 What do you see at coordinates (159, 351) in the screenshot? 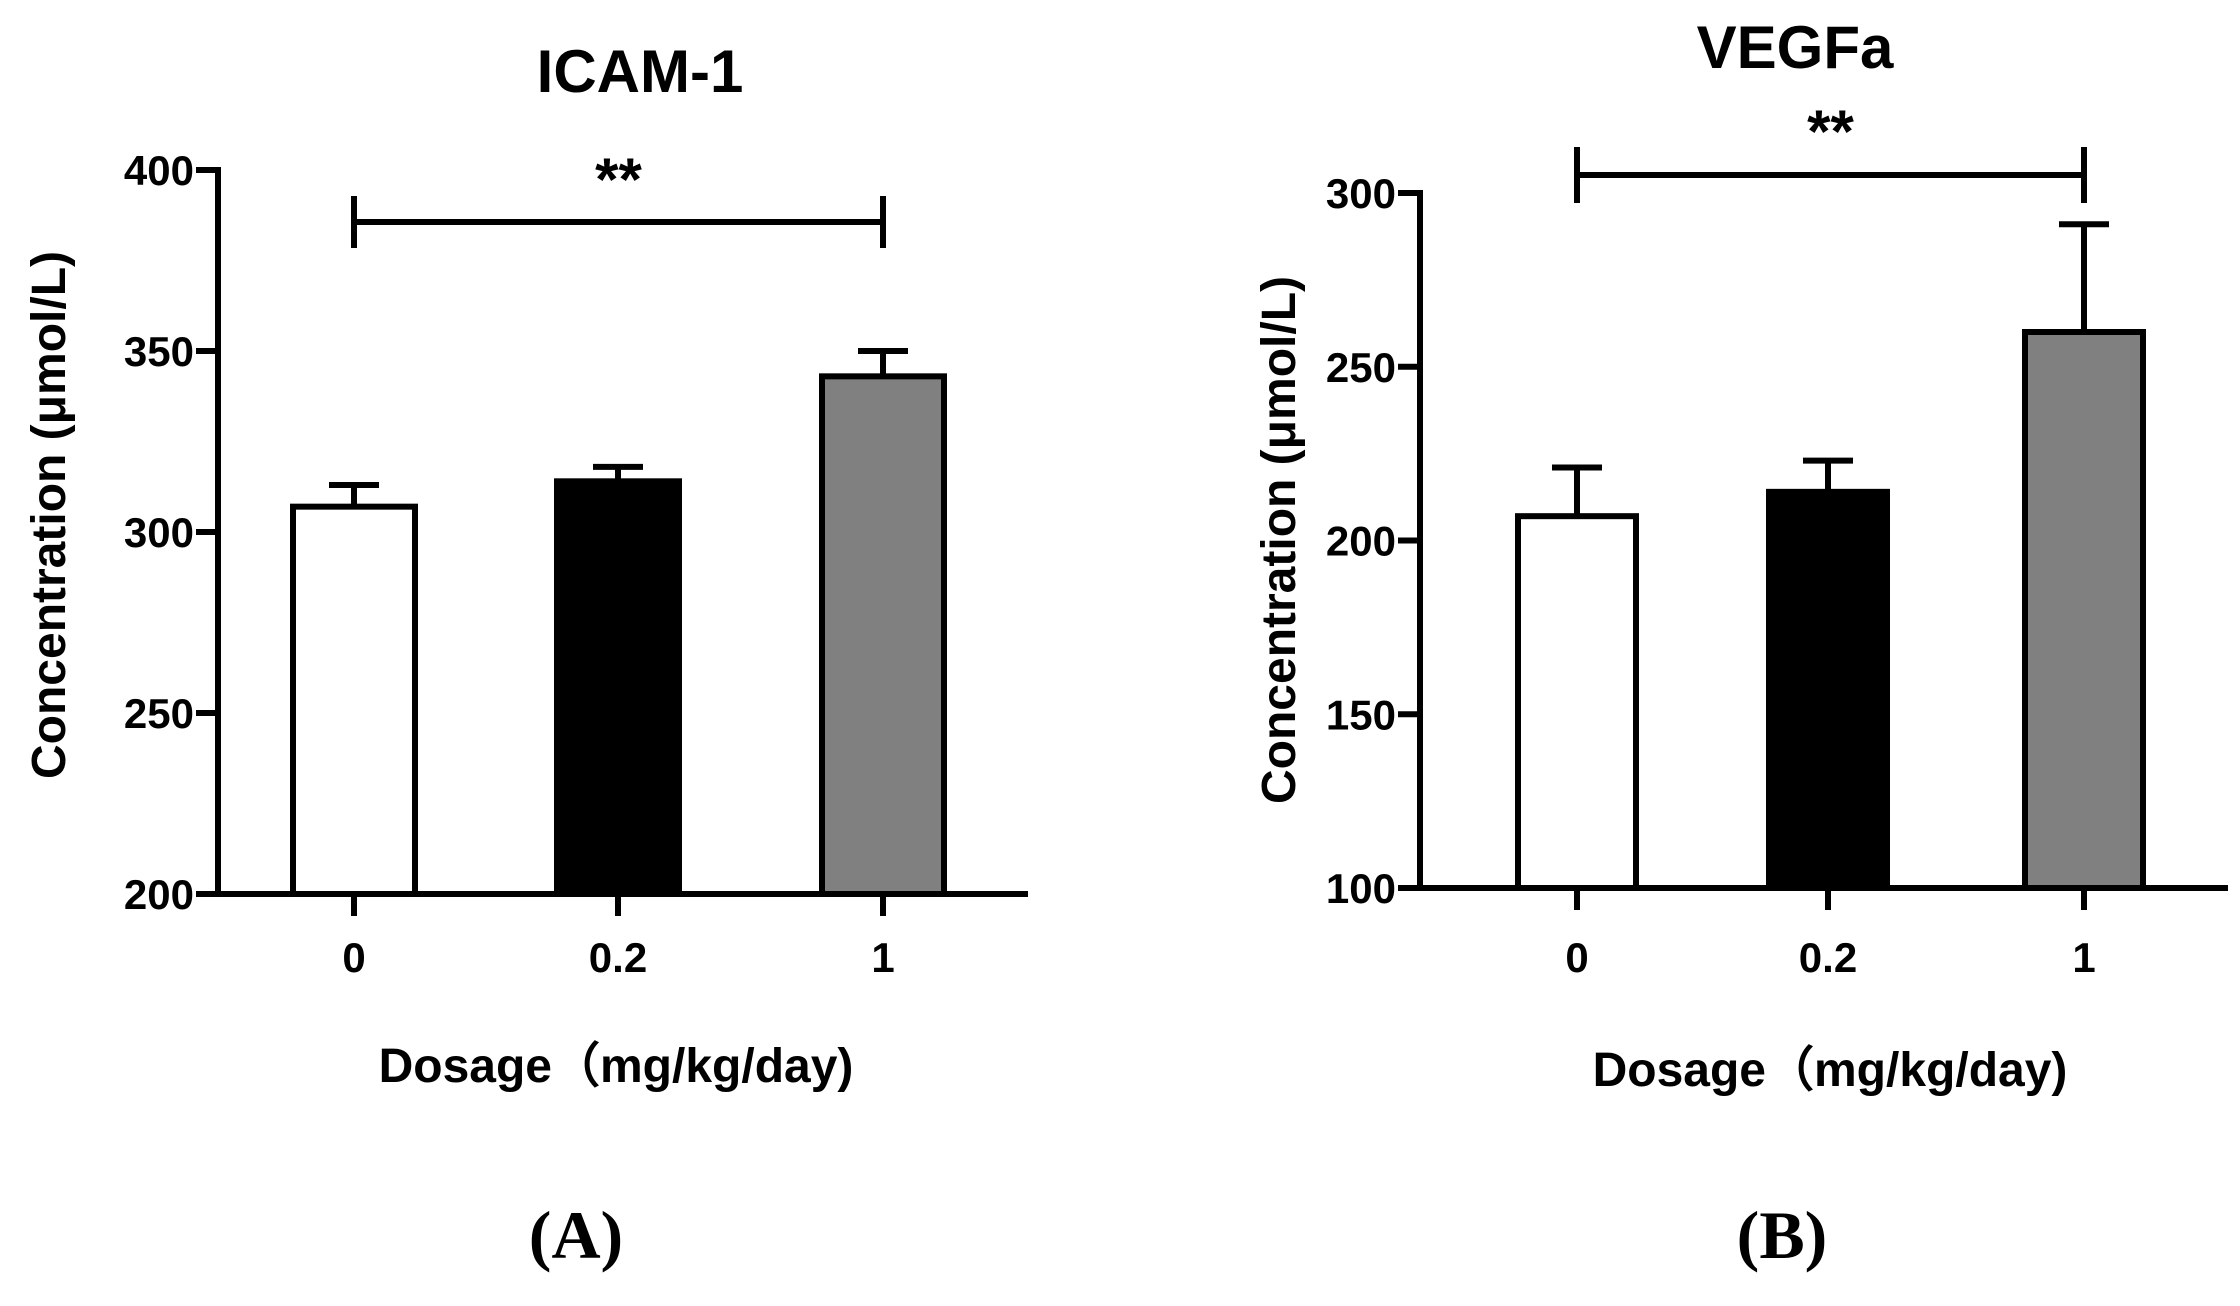
I see `y-tick-label-a-350: 350` at bounding box center [159, 351].